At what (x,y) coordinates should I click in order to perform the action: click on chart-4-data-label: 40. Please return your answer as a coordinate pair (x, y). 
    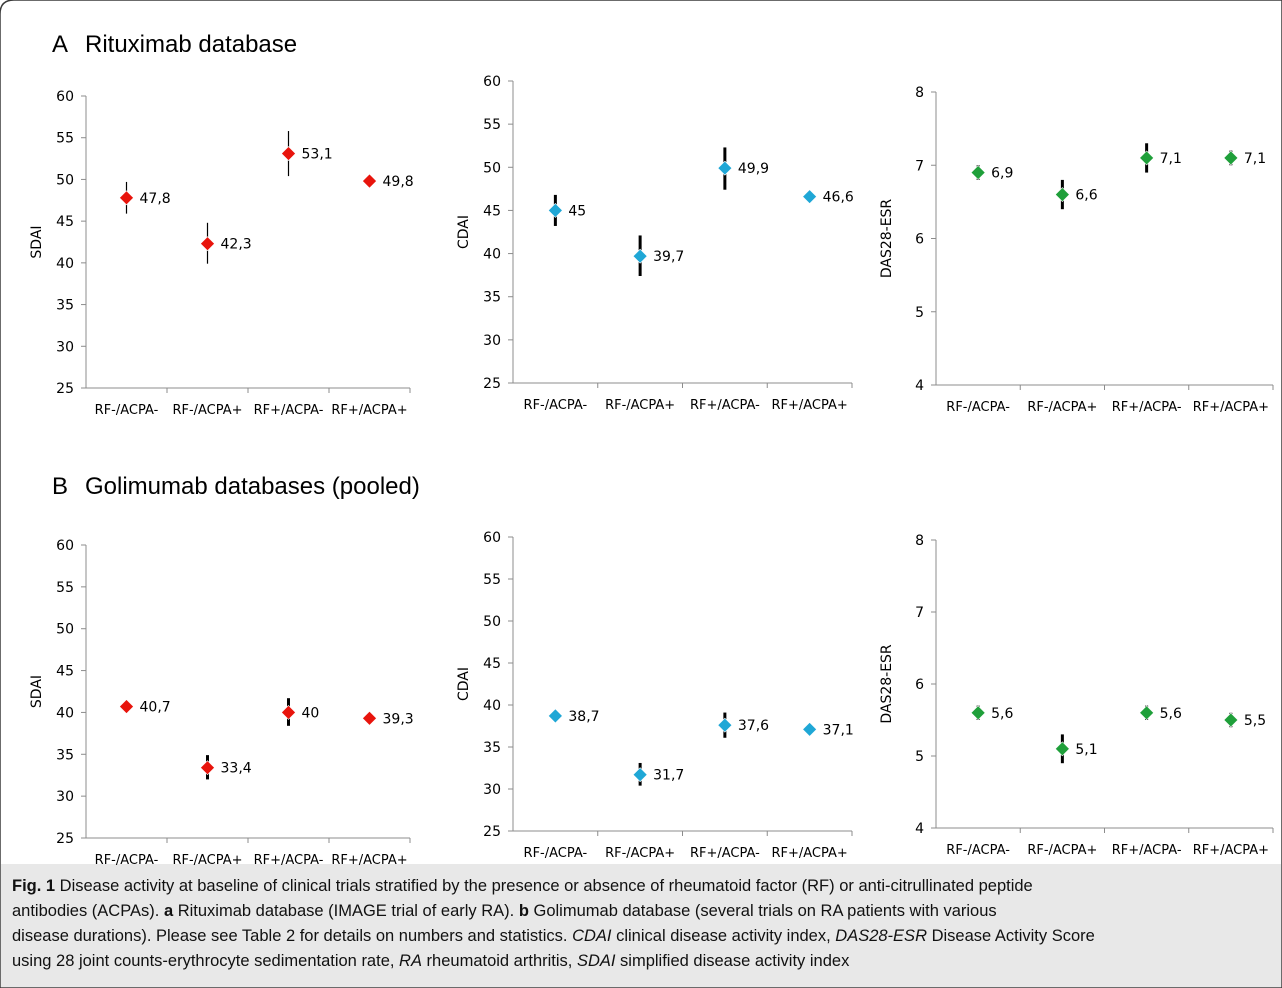
    Looking at the image, I should click on (311, 713).